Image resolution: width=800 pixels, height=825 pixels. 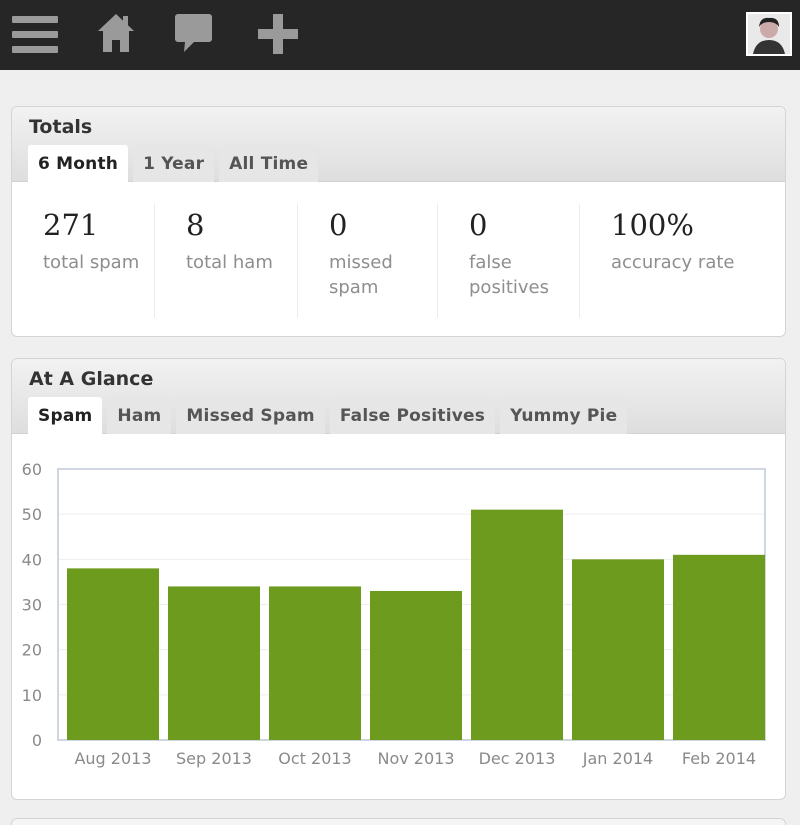 What do you see at coordinates (361, 275) in the screenshot?
I see `stat-label: missed spam` at bounding box center [361, 275].